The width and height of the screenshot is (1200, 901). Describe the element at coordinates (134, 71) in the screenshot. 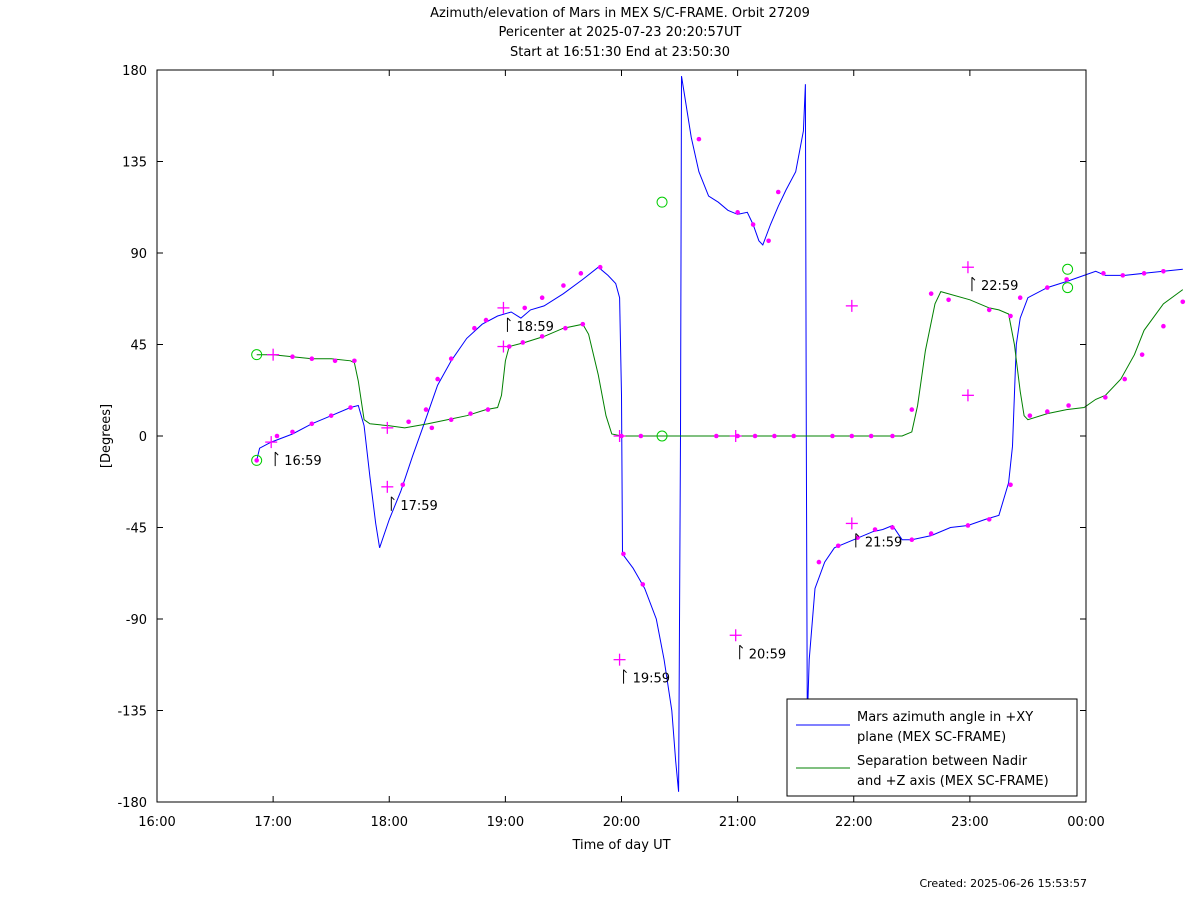

I see `y-tick-label: 180` at that location.